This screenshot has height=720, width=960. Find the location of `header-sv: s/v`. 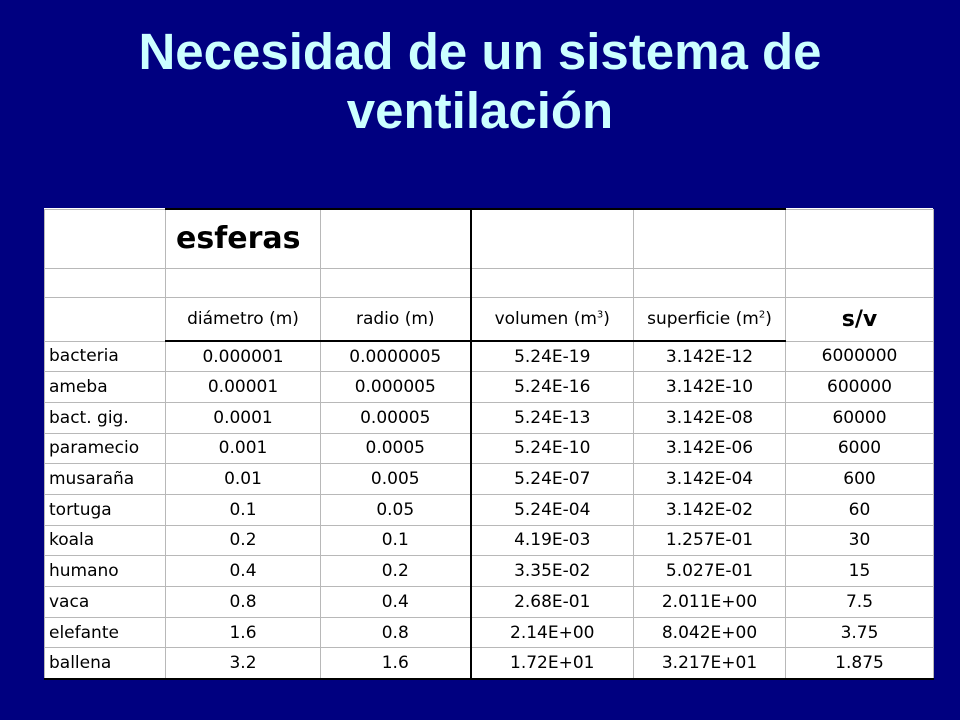

header-sv: s/v is located at coordinates (859, 319).